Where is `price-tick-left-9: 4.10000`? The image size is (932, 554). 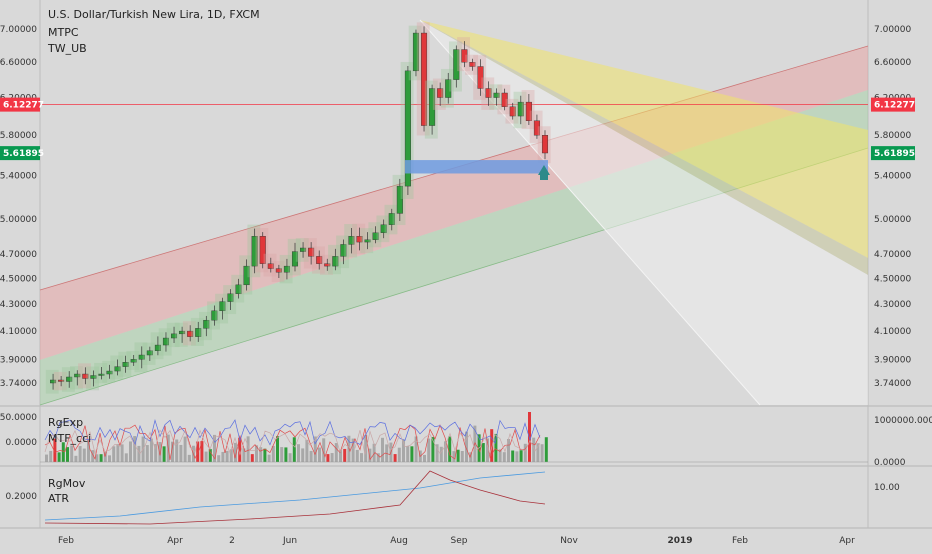
price-tick-left-9: 4.10000 is located at coordinates (18, 332).